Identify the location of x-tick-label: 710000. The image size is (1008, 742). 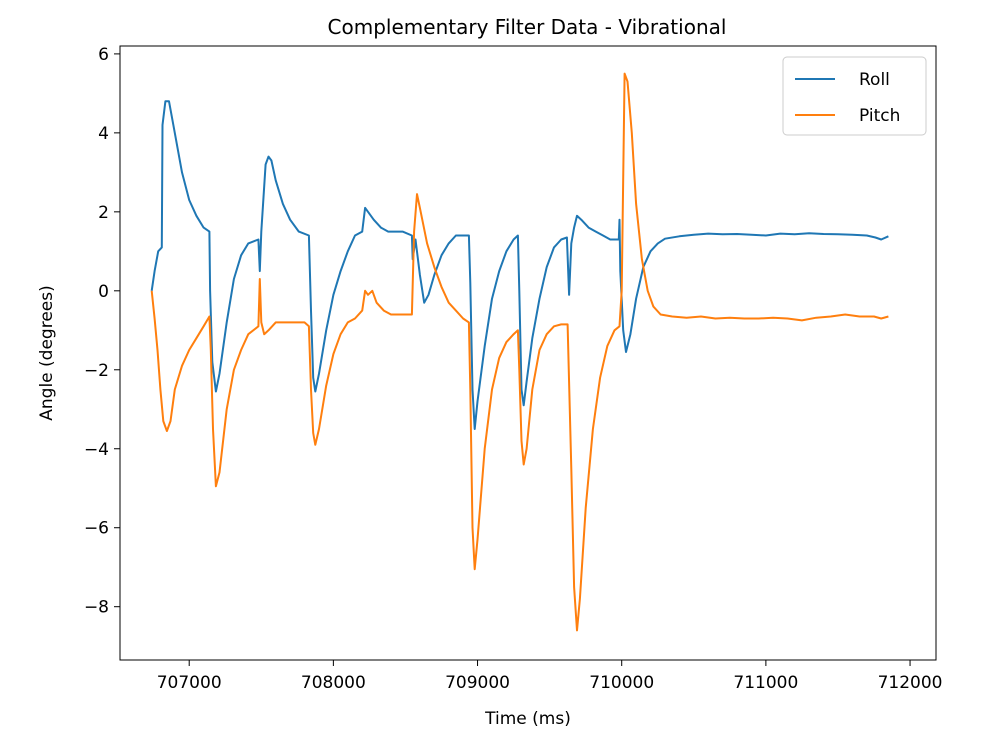
(621, 683).